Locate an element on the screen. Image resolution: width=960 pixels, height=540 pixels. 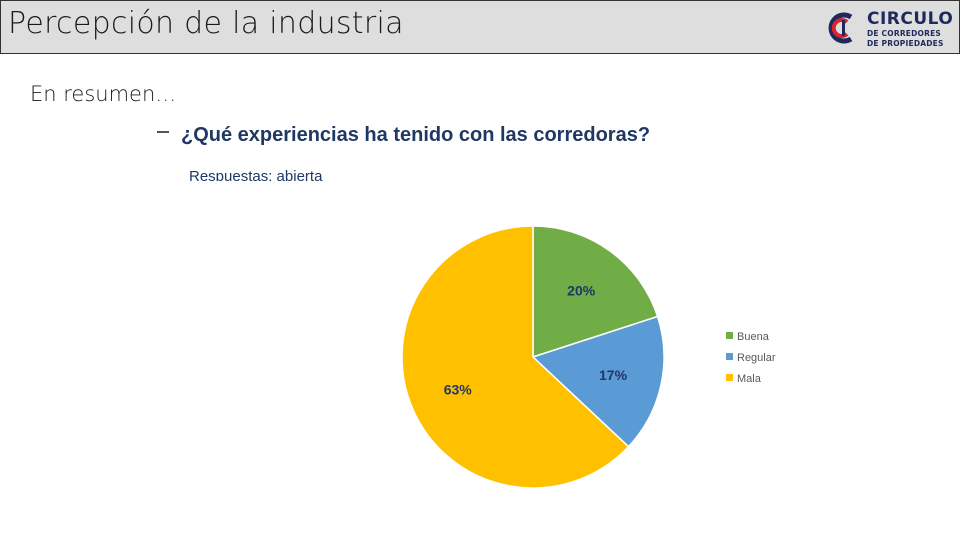
chart-legend: Buena Regular Mala is located at coordinates (751, 358).